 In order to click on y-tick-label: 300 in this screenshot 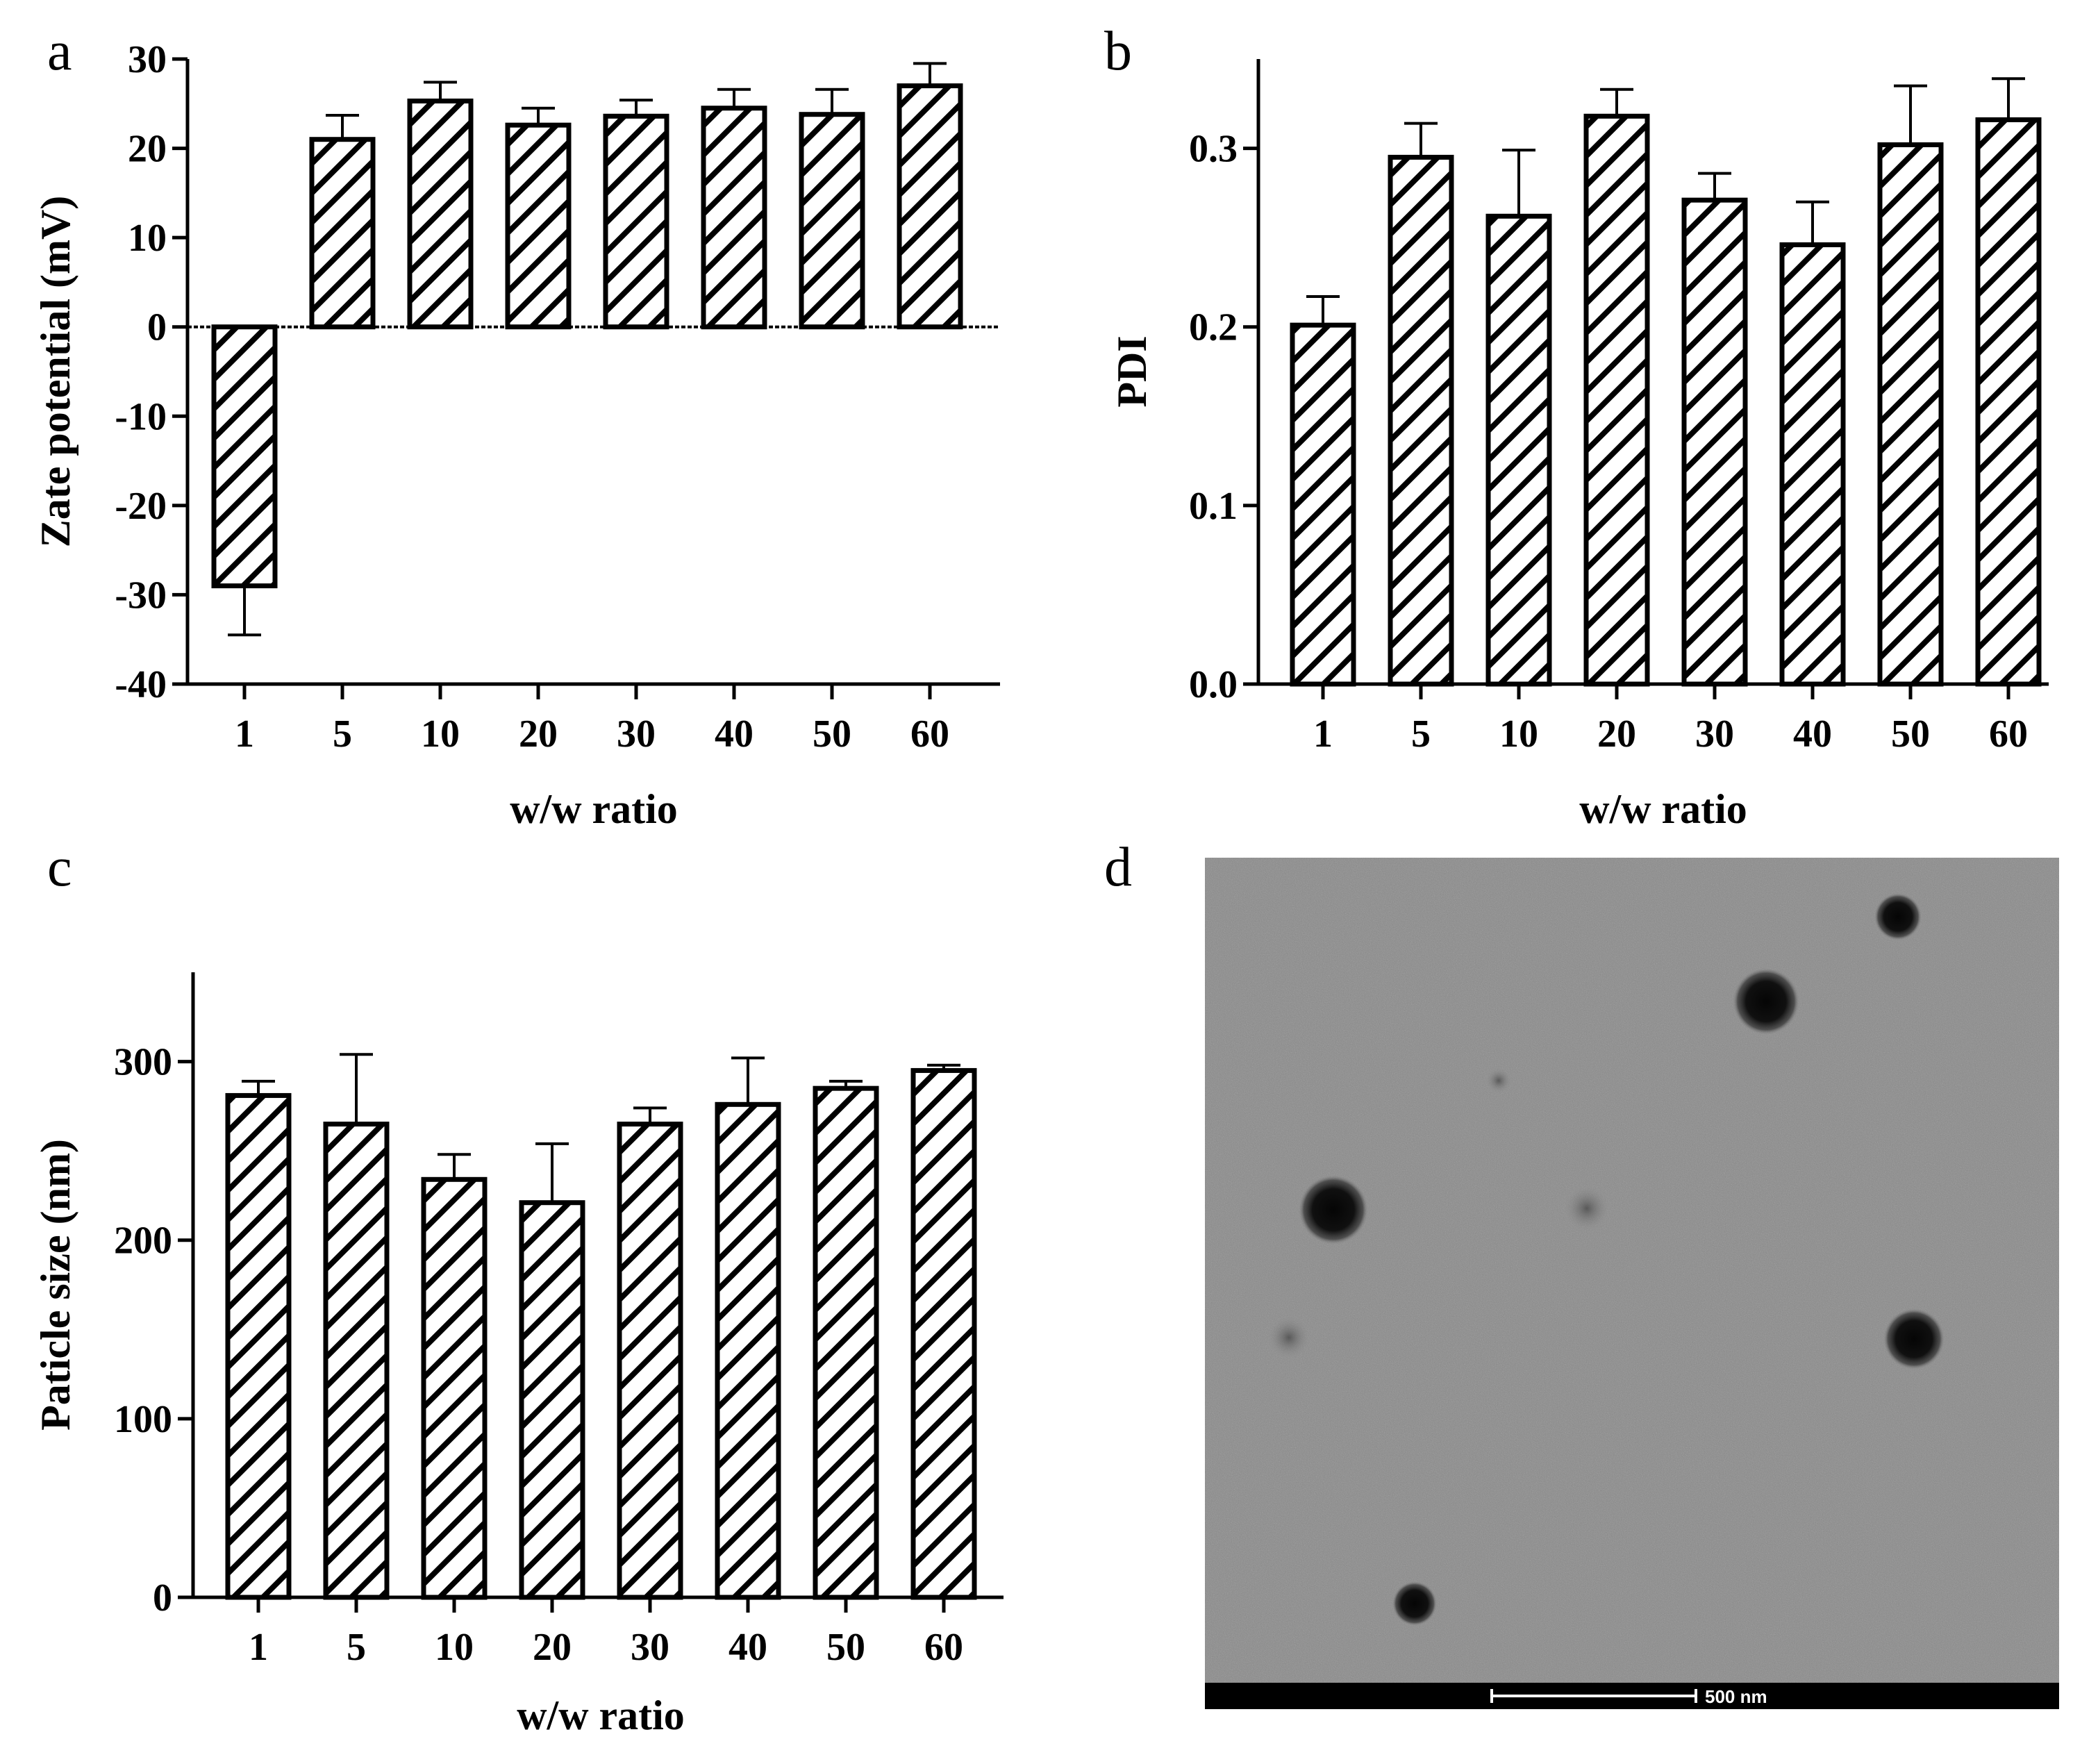, I will do `click(143, 1062)`.